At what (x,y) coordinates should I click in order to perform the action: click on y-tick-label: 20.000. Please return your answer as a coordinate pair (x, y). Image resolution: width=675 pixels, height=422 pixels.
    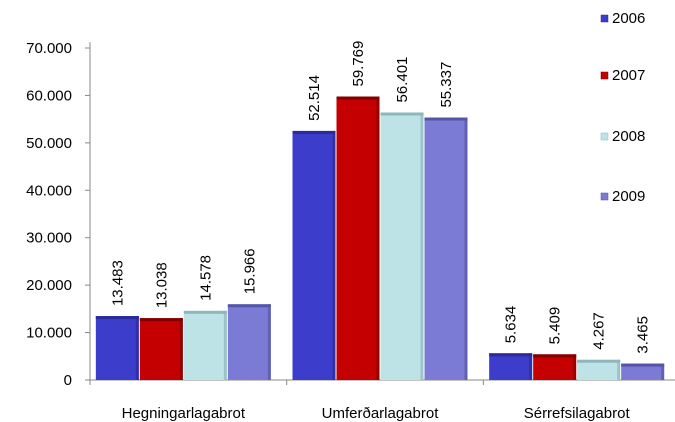
    Looking at the image, I should click on (49, 285).